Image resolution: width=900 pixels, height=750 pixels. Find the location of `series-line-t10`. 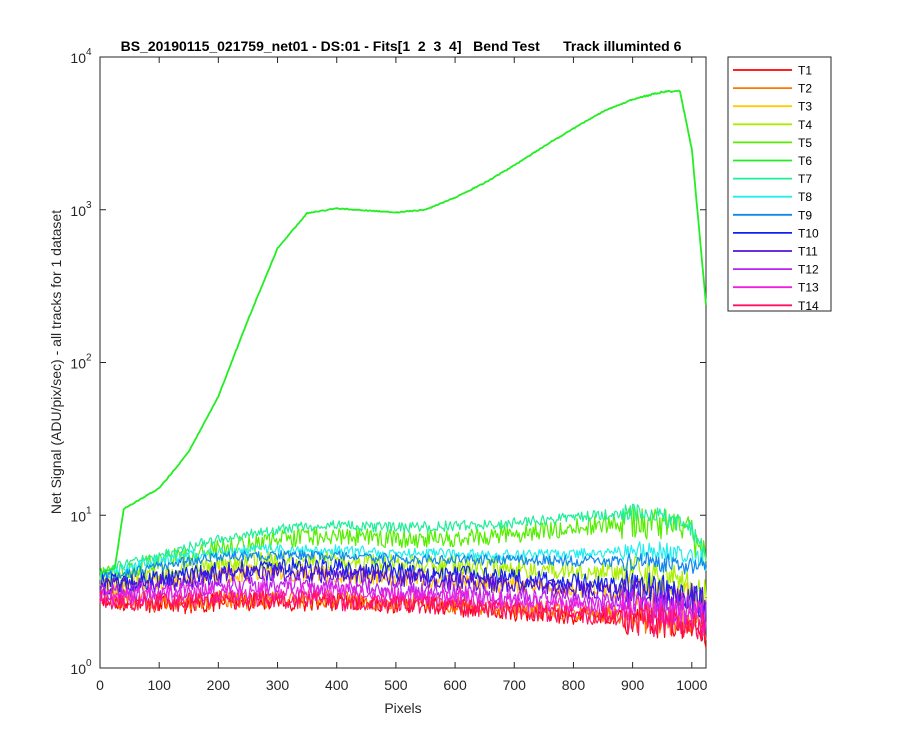

series-line-t10 is located at coordinates (403, 586).